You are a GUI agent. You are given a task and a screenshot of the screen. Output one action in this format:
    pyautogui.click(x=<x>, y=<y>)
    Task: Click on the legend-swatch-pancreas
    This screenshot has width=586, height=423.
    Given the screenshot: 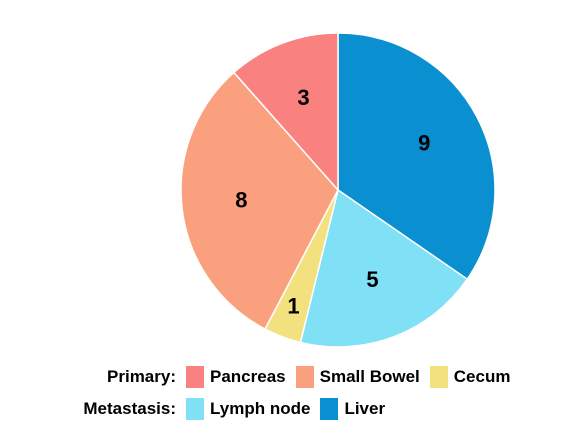 What is the action you would take?
    pyautogui.click(x=195, y=377)
    